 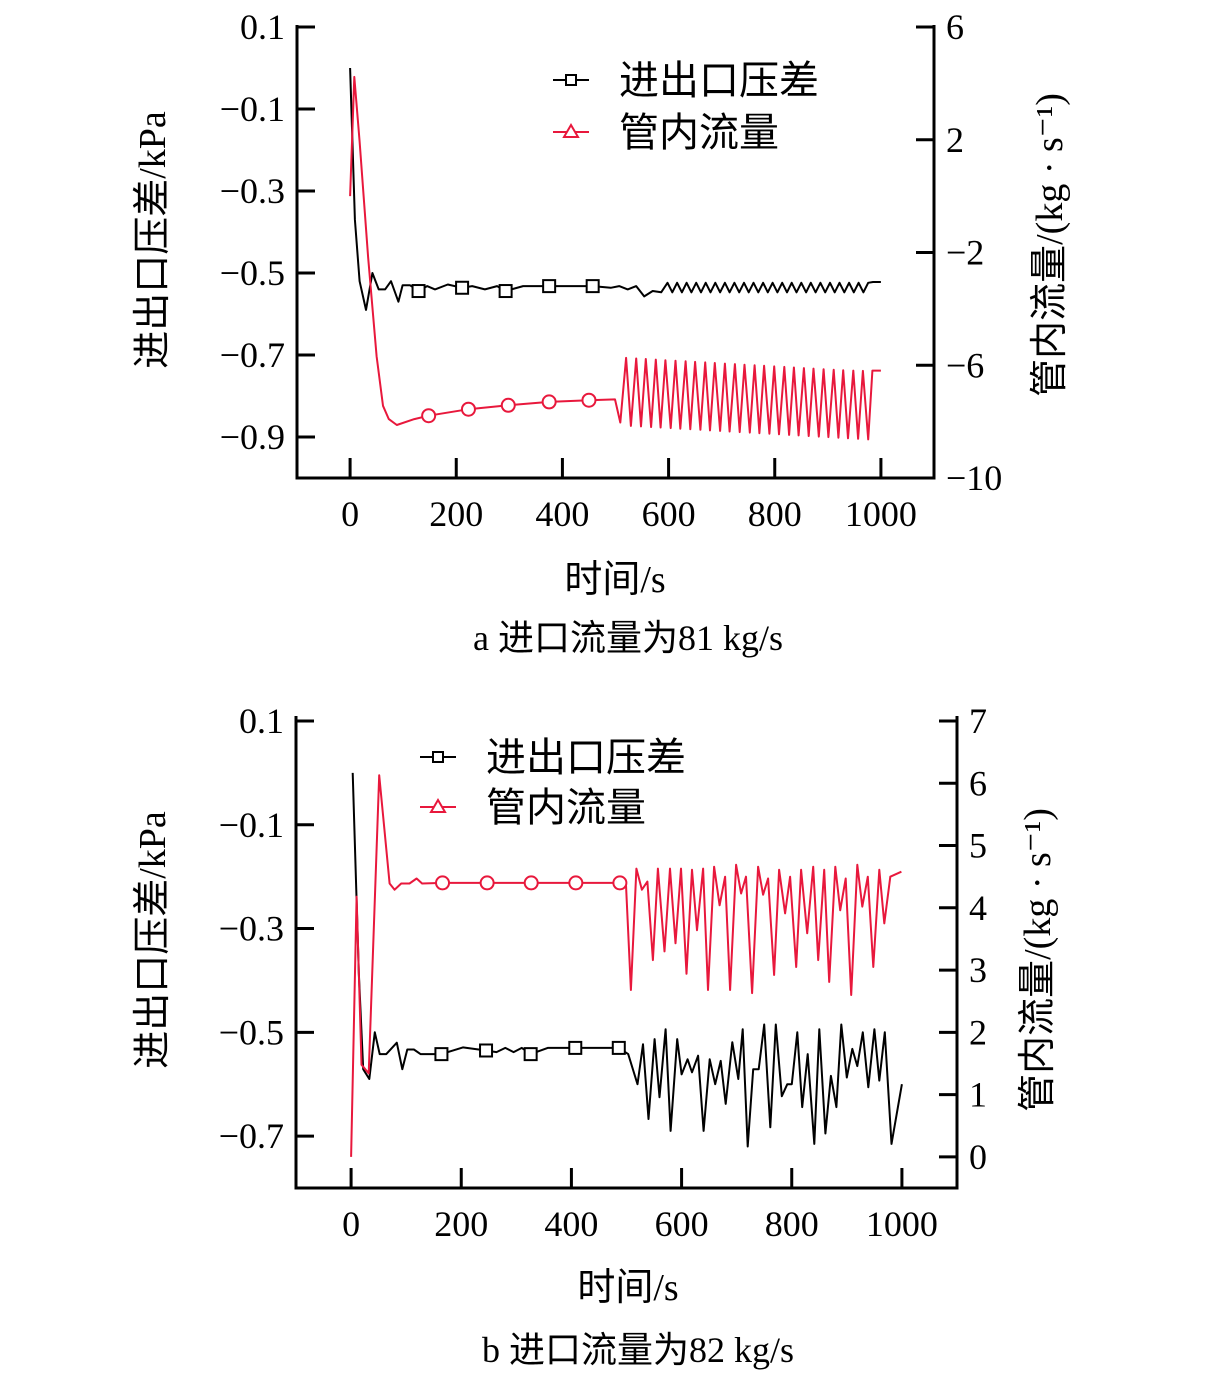 What do you see at coordinates (628, 638) in the screenshot?
I see `chart-caption: a 进口流量为81 kg/s` at bounding box center [628, 638].